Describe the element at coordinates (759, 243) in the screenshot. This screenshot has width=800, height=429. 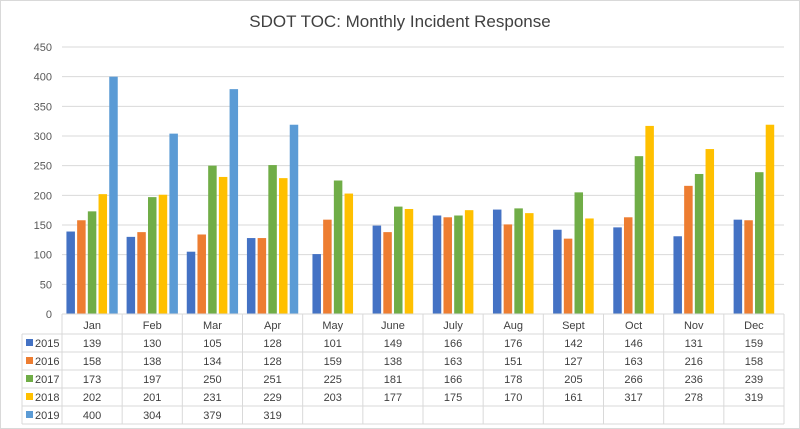
I see `bar-2017-Dec` at that location.